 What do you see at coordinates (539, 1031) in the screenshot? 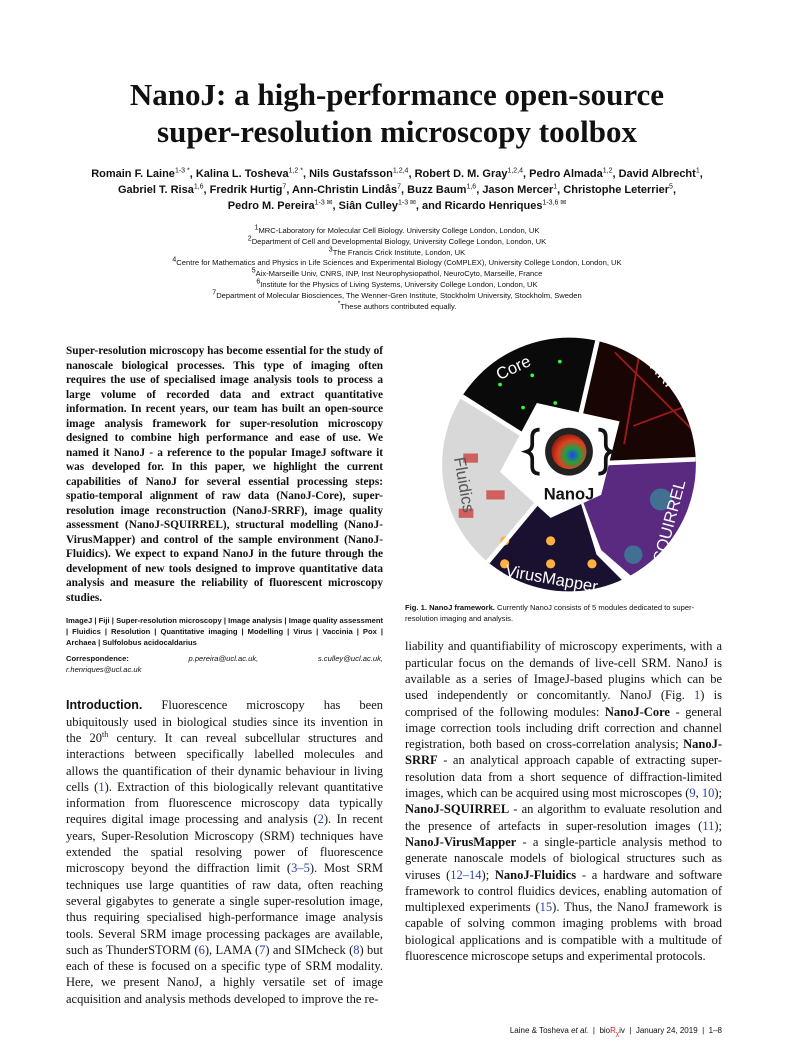
I see `footer-authors: Laine & Tosheva` at bounding box center [539, 1031].